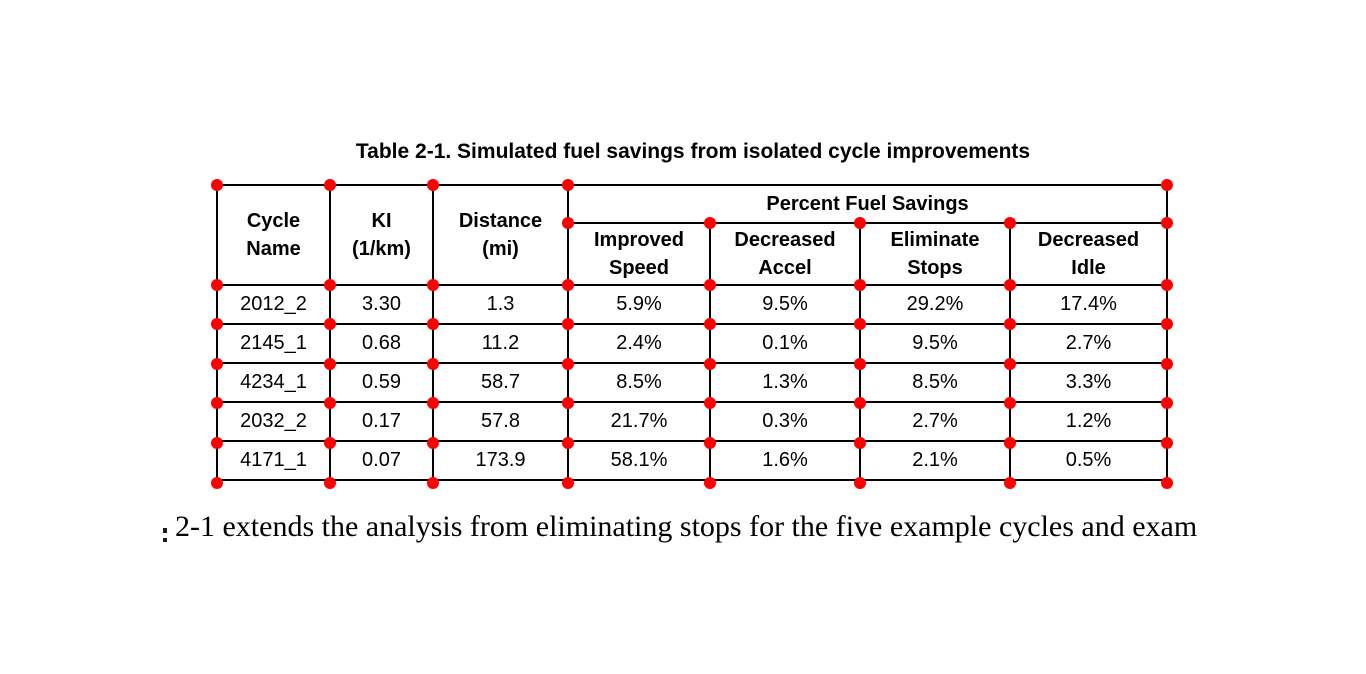  I want to click on table-row: 2012_2 3.30 1.3 5.9% 9.5% 29.2% 17.4%, so click(692, 304).